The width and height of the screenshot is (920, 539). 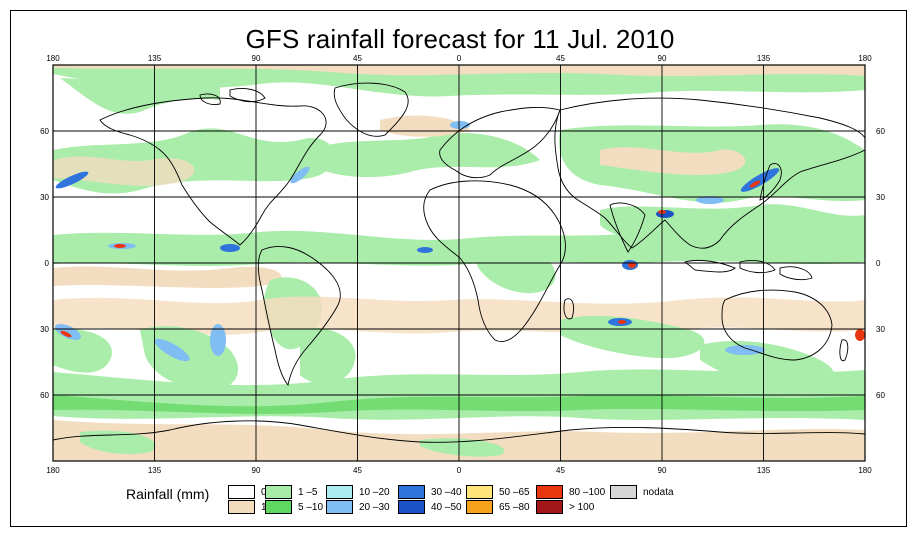 I want to click on legend-item: 20 –30, so click(x=358, y=507).